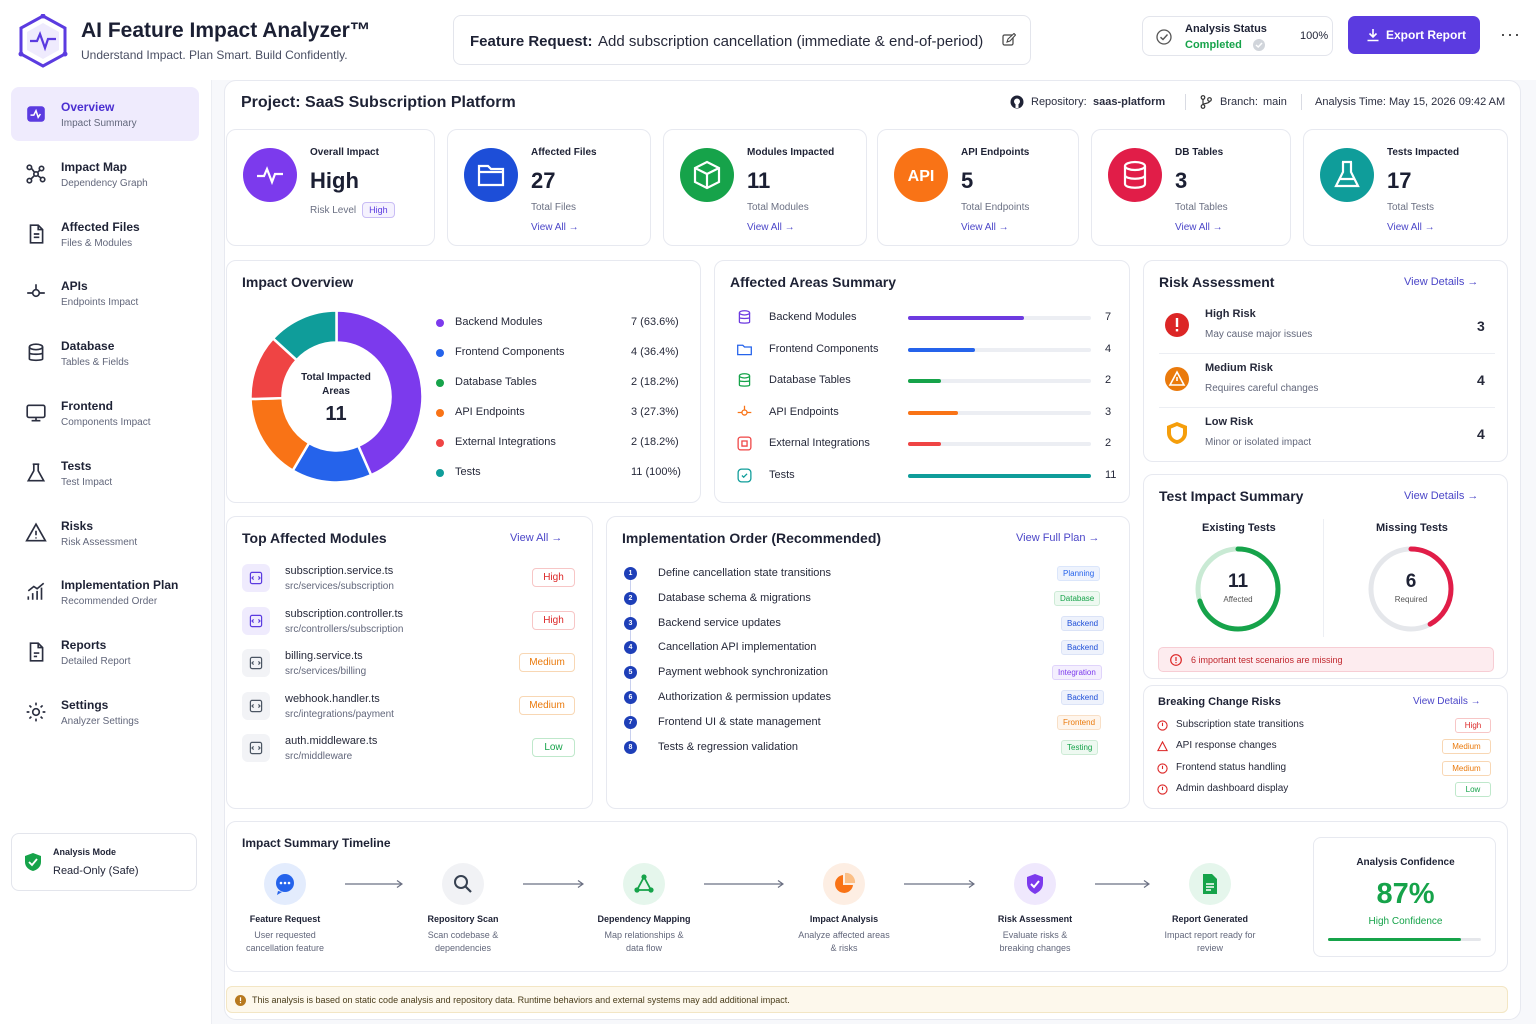 Image resolution: width=1536 pixels, height=1024 pixels. Describe the element at coordinates (1510, 34) in the screenshot. I see `more-menu-icon: ···` at that location.